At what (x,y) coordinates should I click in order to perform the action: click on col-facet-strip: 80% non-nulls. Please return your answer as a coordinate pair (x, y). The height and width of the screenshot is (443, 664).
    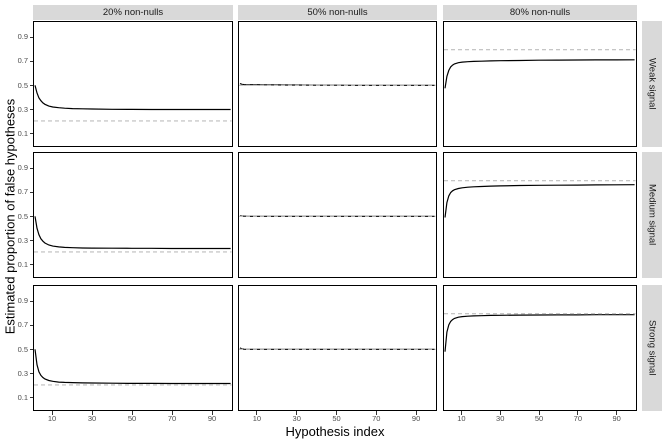
    Looking at the image, I should click on (540, 12).